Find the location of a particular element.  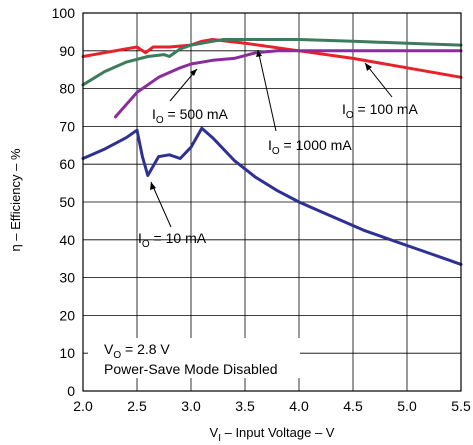

label-1000ma-rest: = 1000 mA is located at coordinates (316, 145).